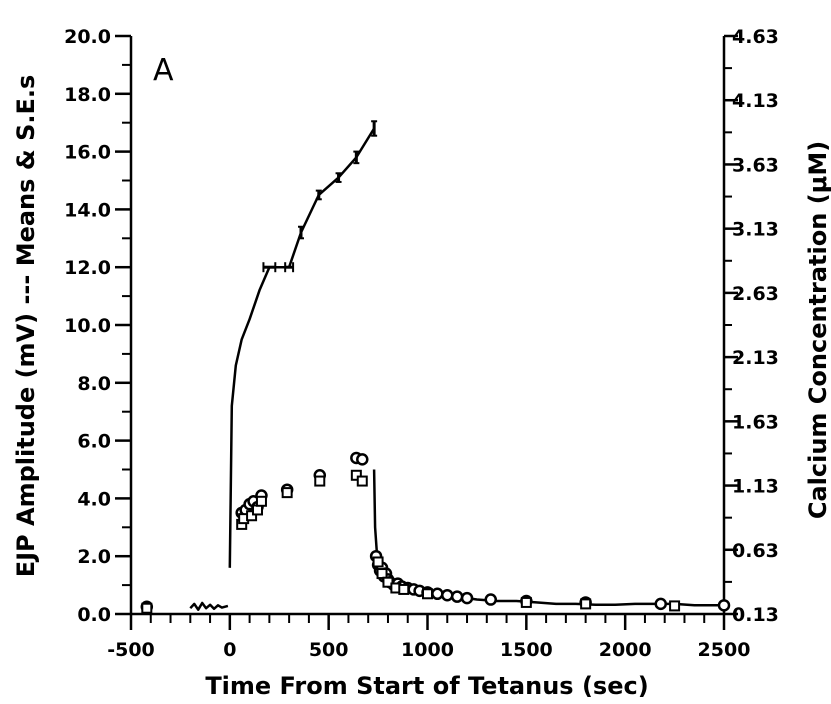  Describe the element at coordinates (229, 650) in the screenshot. I see `x-tick-label: 0` at that location.